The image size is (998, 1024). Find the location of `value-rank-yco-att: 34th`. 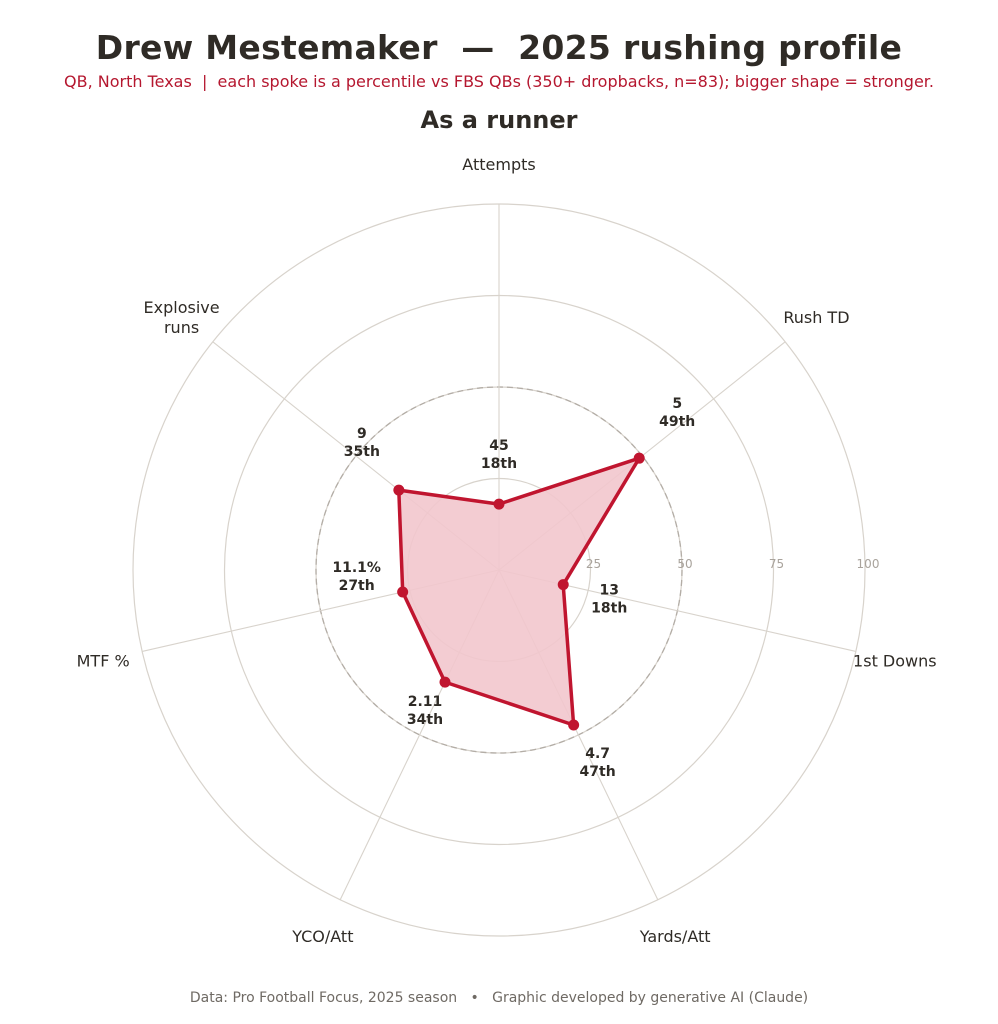

value-rank-yco-att: 34th is located at coordinates (425, 720).